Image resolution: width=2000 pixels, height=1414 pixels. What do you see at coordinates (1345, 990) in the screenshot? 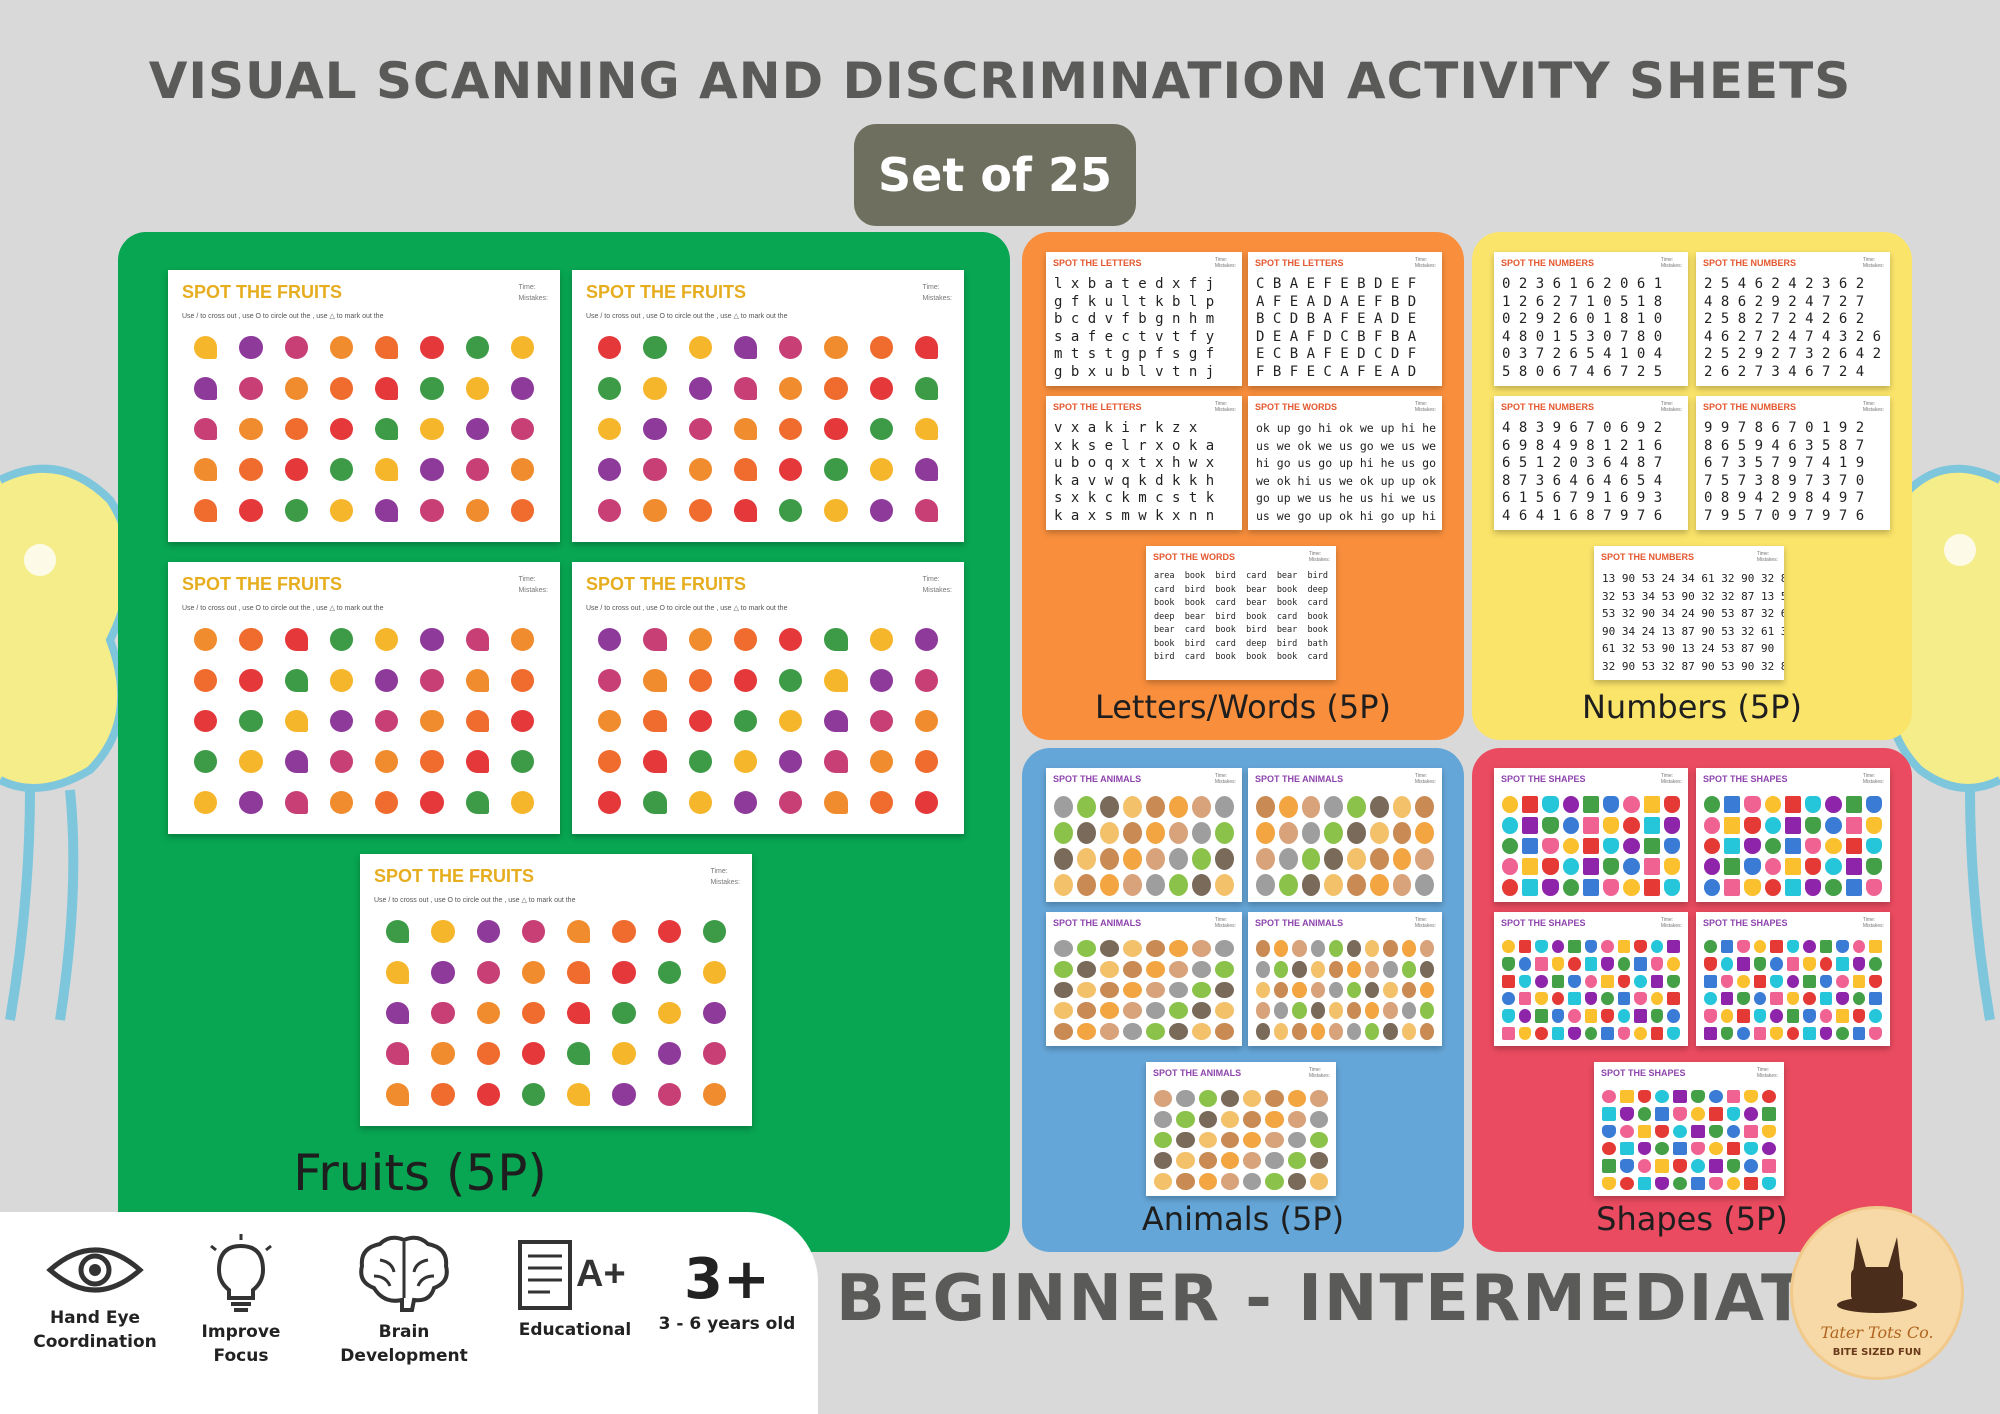
I see `icon-grid` at bounding box center [1345, 990].